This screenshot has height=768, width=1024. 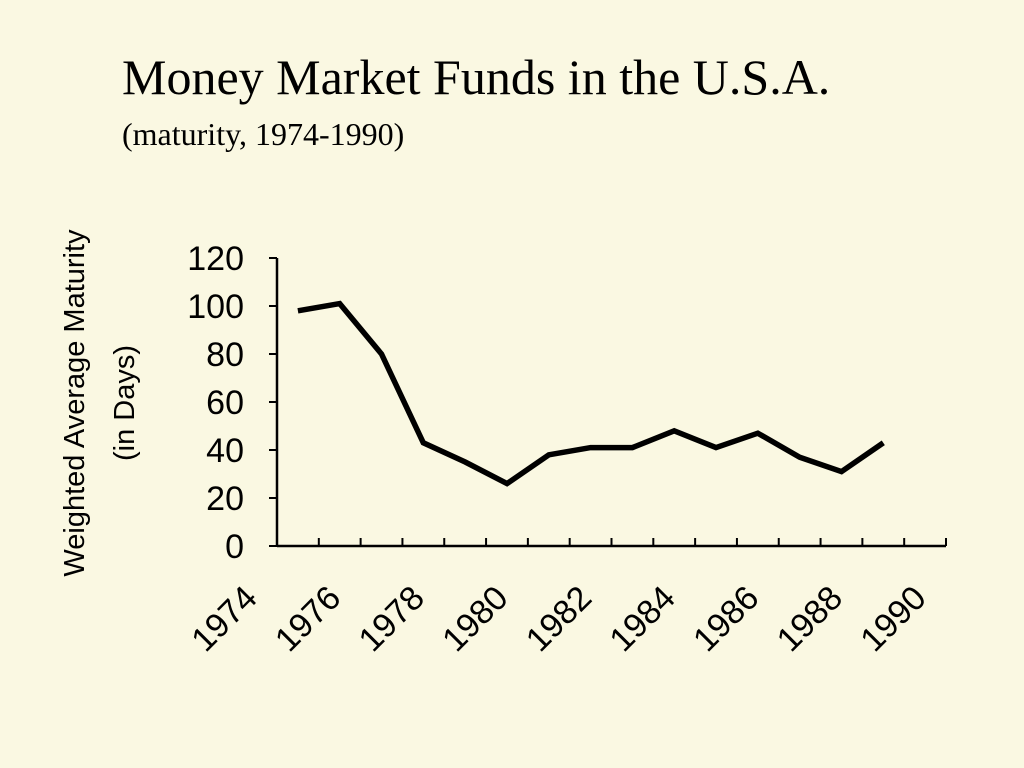 What do you see at coordinates (125, 403) in the screenshot?
I see `y-axis-title-line-2: (in Days)` at bounding box center [125, 403].